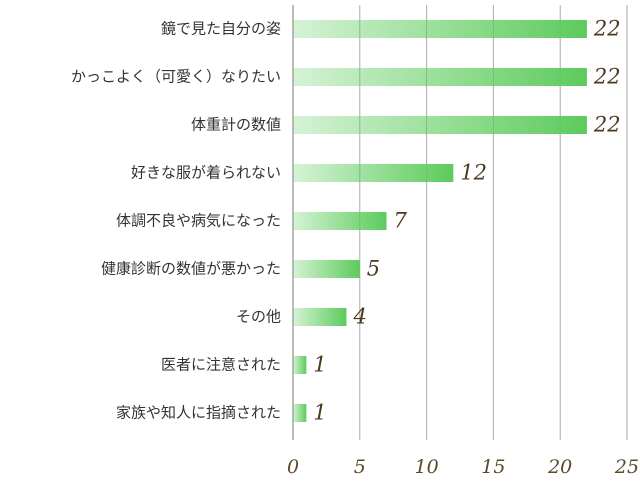 The height and width of the screenshot is (481, 640). What do you see at coordinates (176, 77) in the screenshot?
I see `y-tick-label: かっこよく（可愛く）なりたい` at bounding box center [176, 77].